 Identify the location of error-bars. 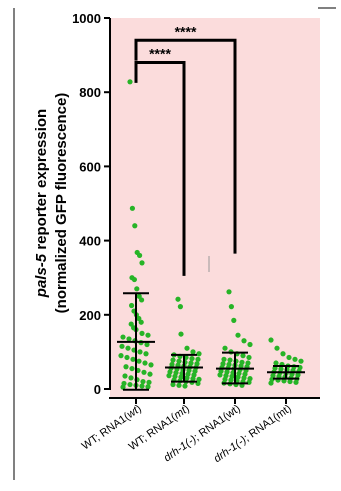
(211, 341).